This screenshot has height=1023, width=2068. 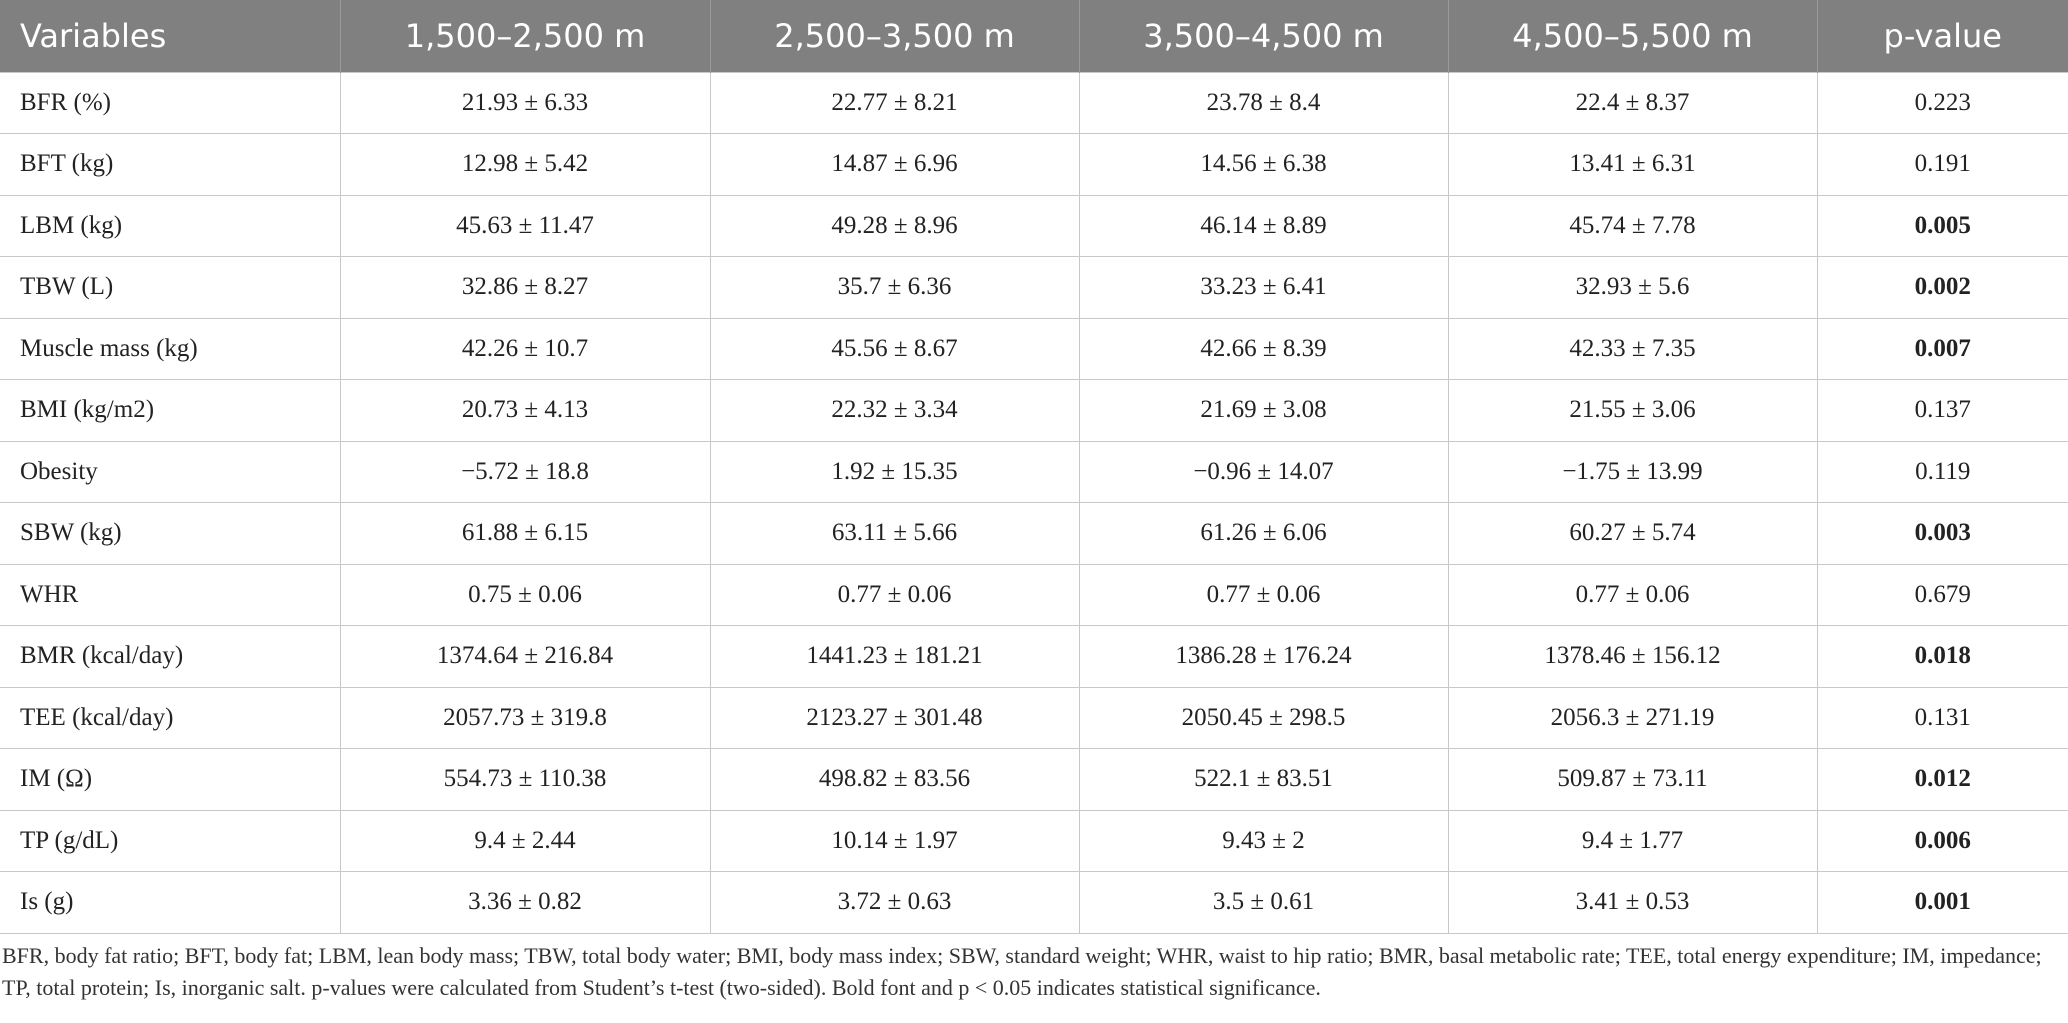 I want to click on table-cell: 554.73 ± 110.38, so click(x=525, y=779).